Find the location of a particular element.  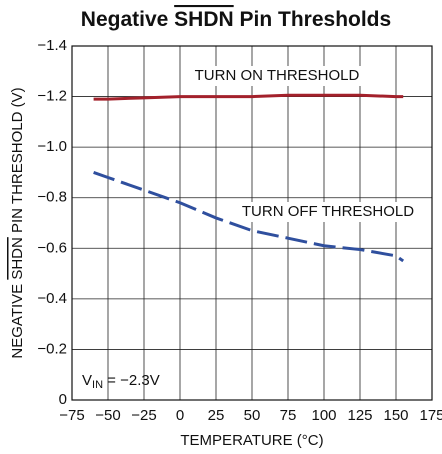

chart-title: Negative SHDN Pin Thresholds is located at coordinates (236, 19).